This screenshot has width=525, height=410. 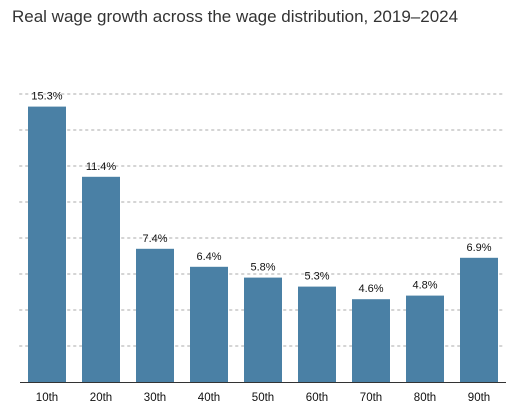 I want to click on x-tick-label: 90th, so click(x=479, y=398).